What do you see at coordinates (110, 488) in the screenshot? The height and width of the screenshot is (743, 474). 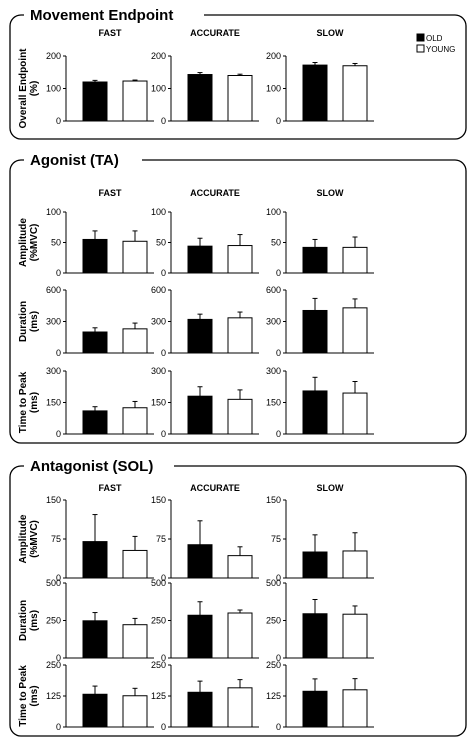 I see `condition-header-fast: FAST` at bounding box center [110, 488].